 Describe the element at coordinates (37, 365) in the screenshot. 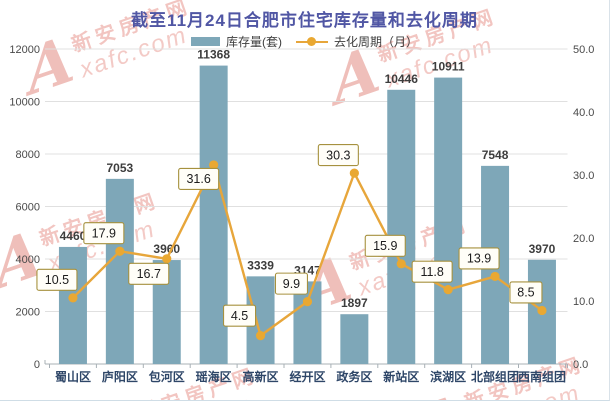

I see `y-axis-tick-label-left: 0` at that location.